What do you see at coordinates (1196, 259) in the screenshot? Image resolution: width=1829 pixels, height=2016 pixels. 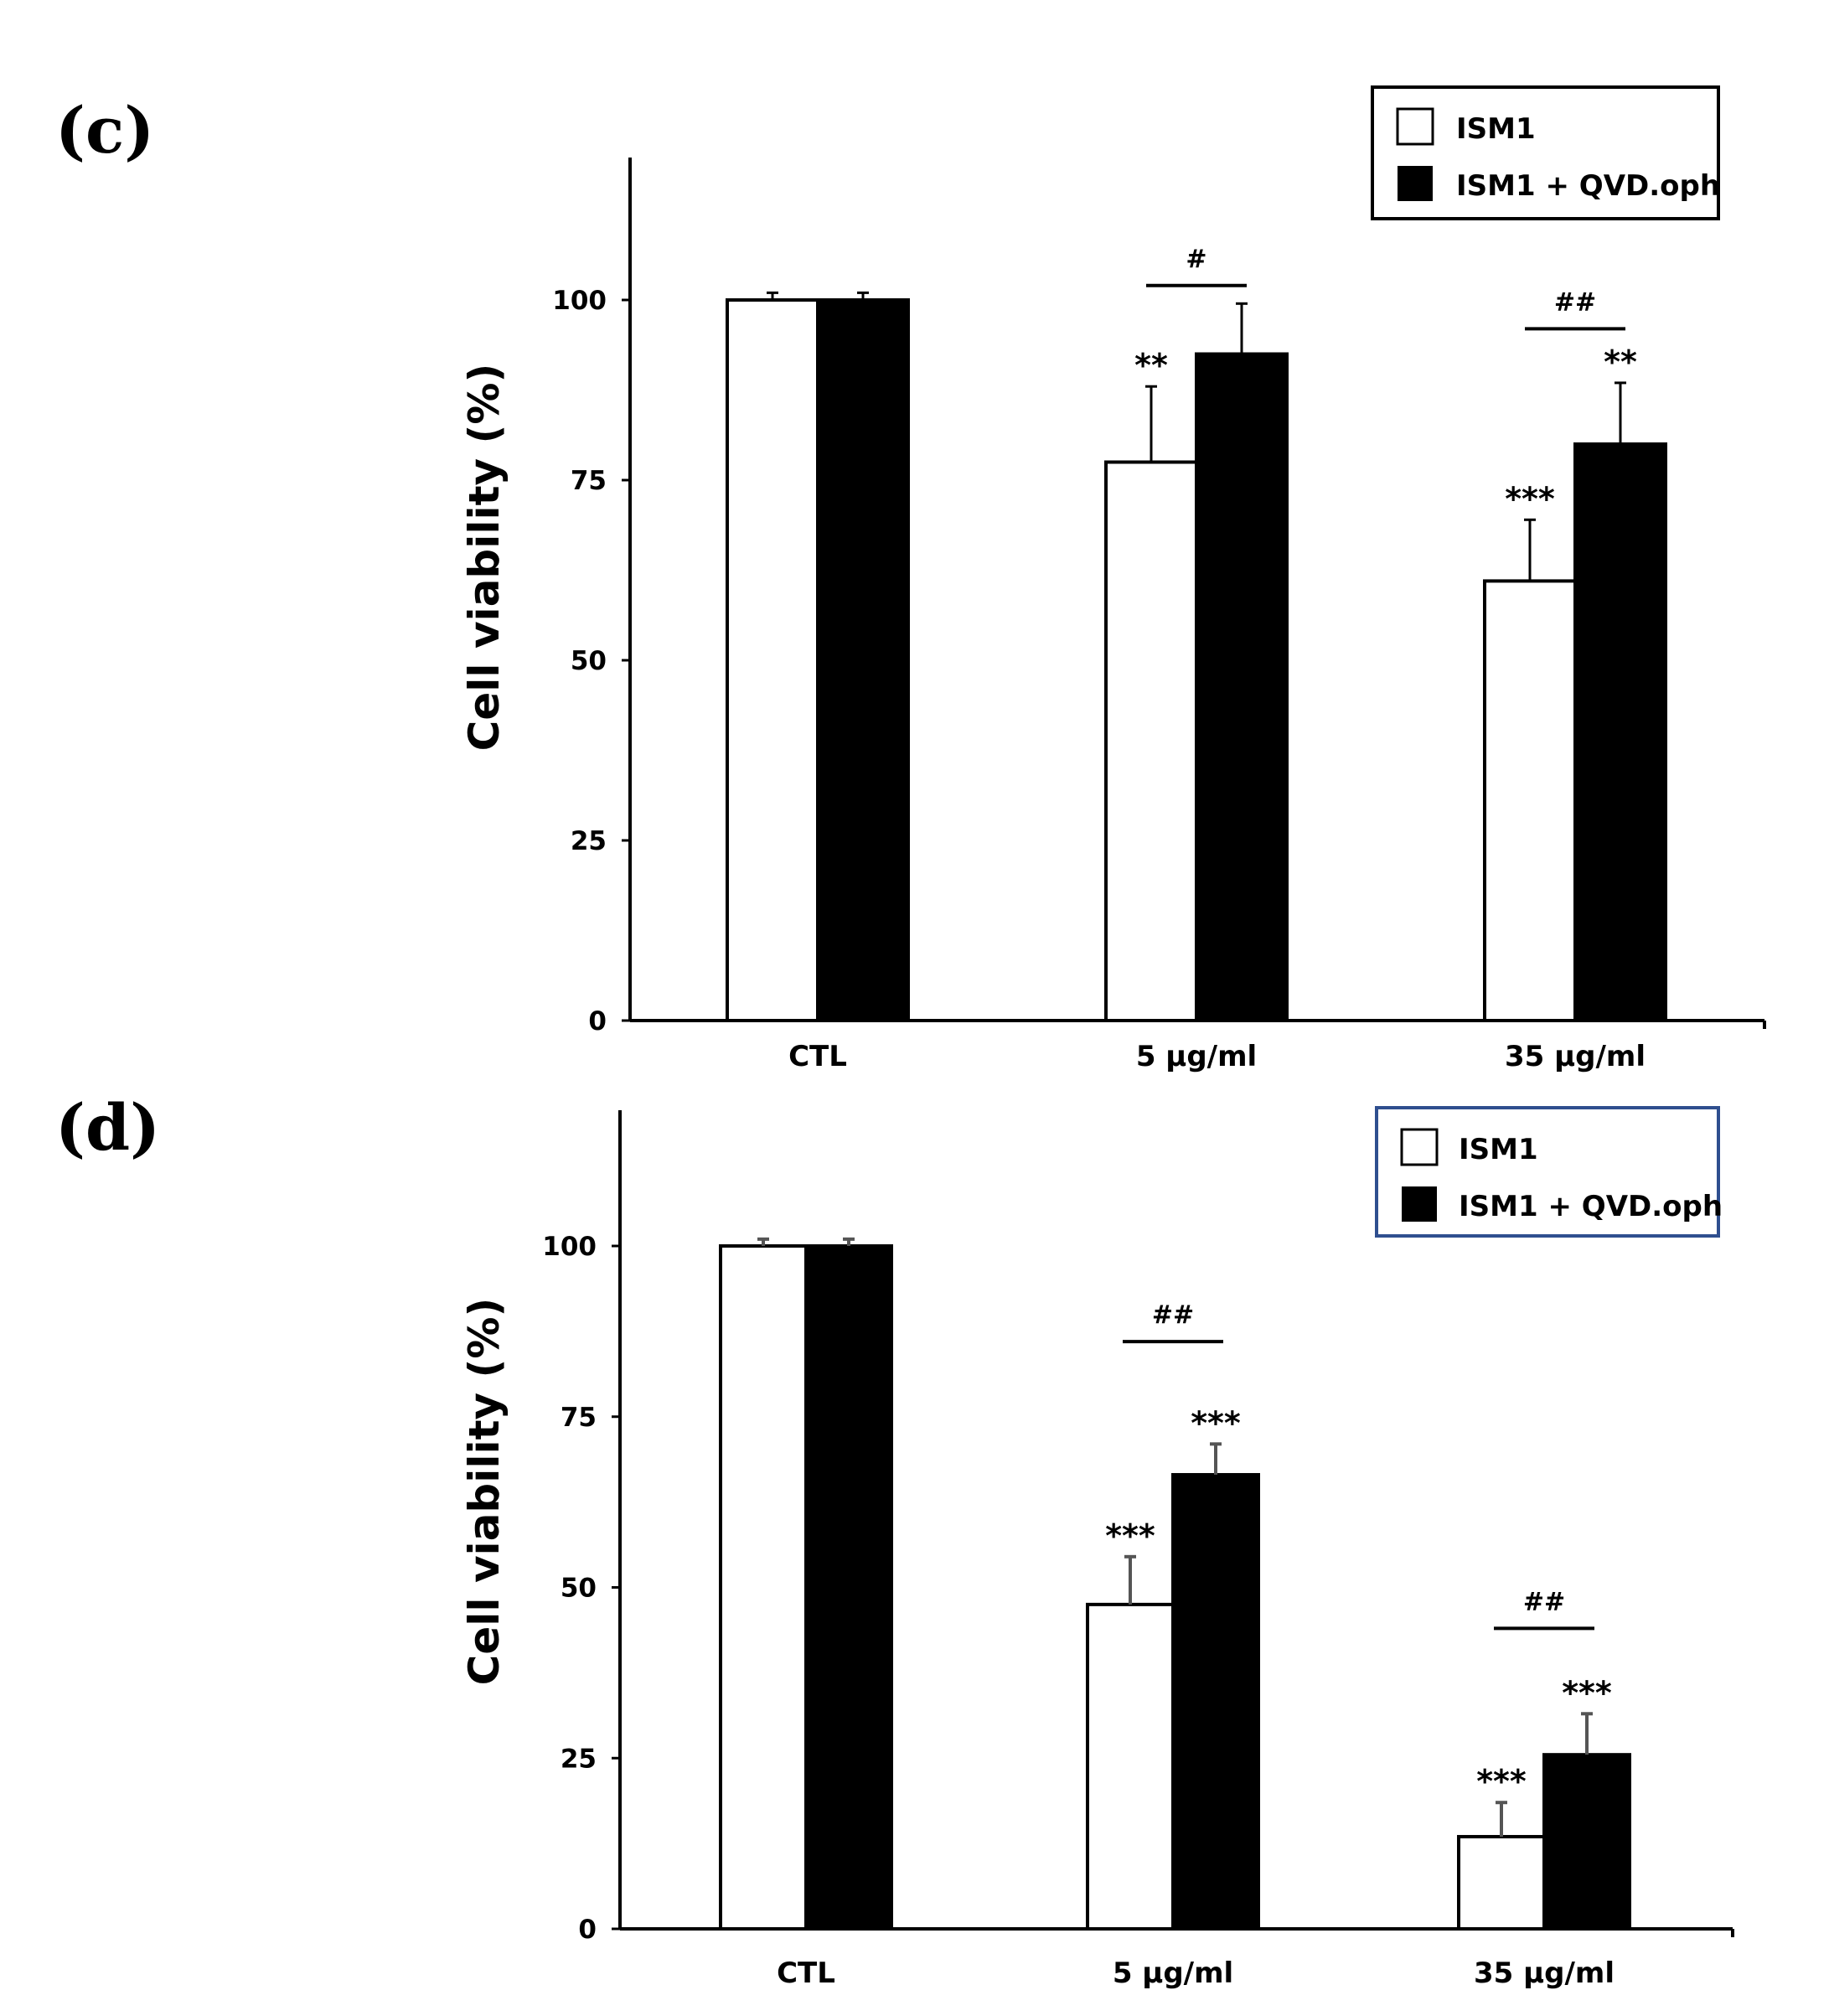 I see `comparison-label: #` at bounding box center [1196, 259].